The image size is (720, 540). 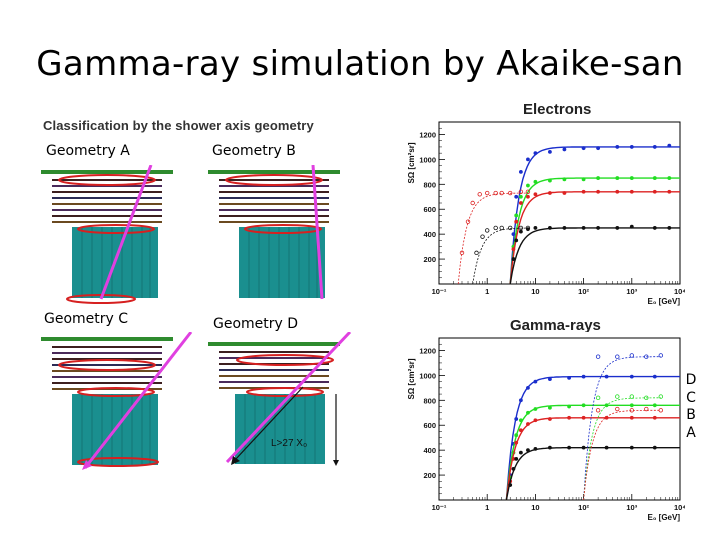 I want to click on shower-axis, so click(x=126, y=232).